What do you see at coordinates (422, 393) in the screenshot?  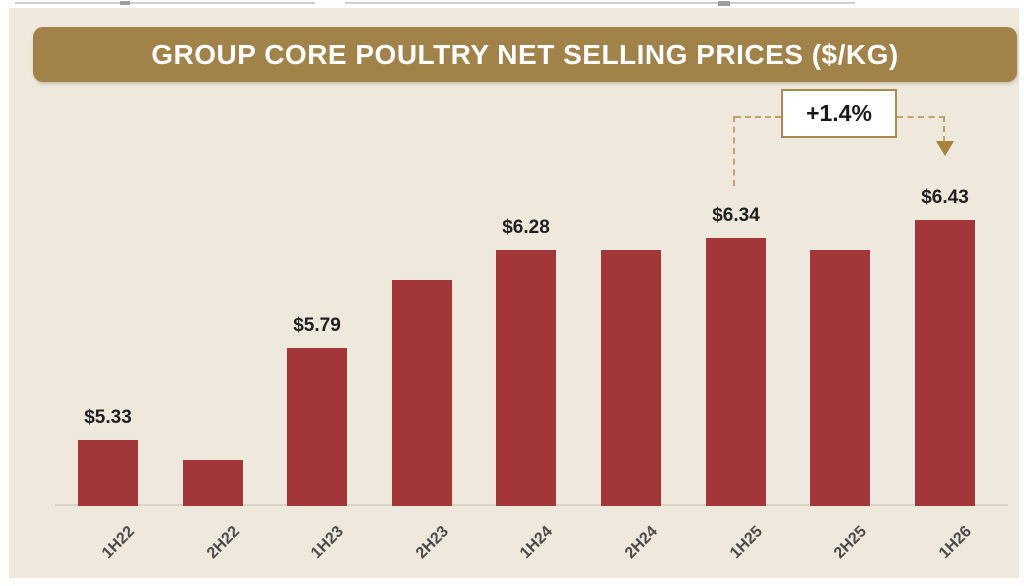 I see `bar-2H23` at bounding box center [422, 393].